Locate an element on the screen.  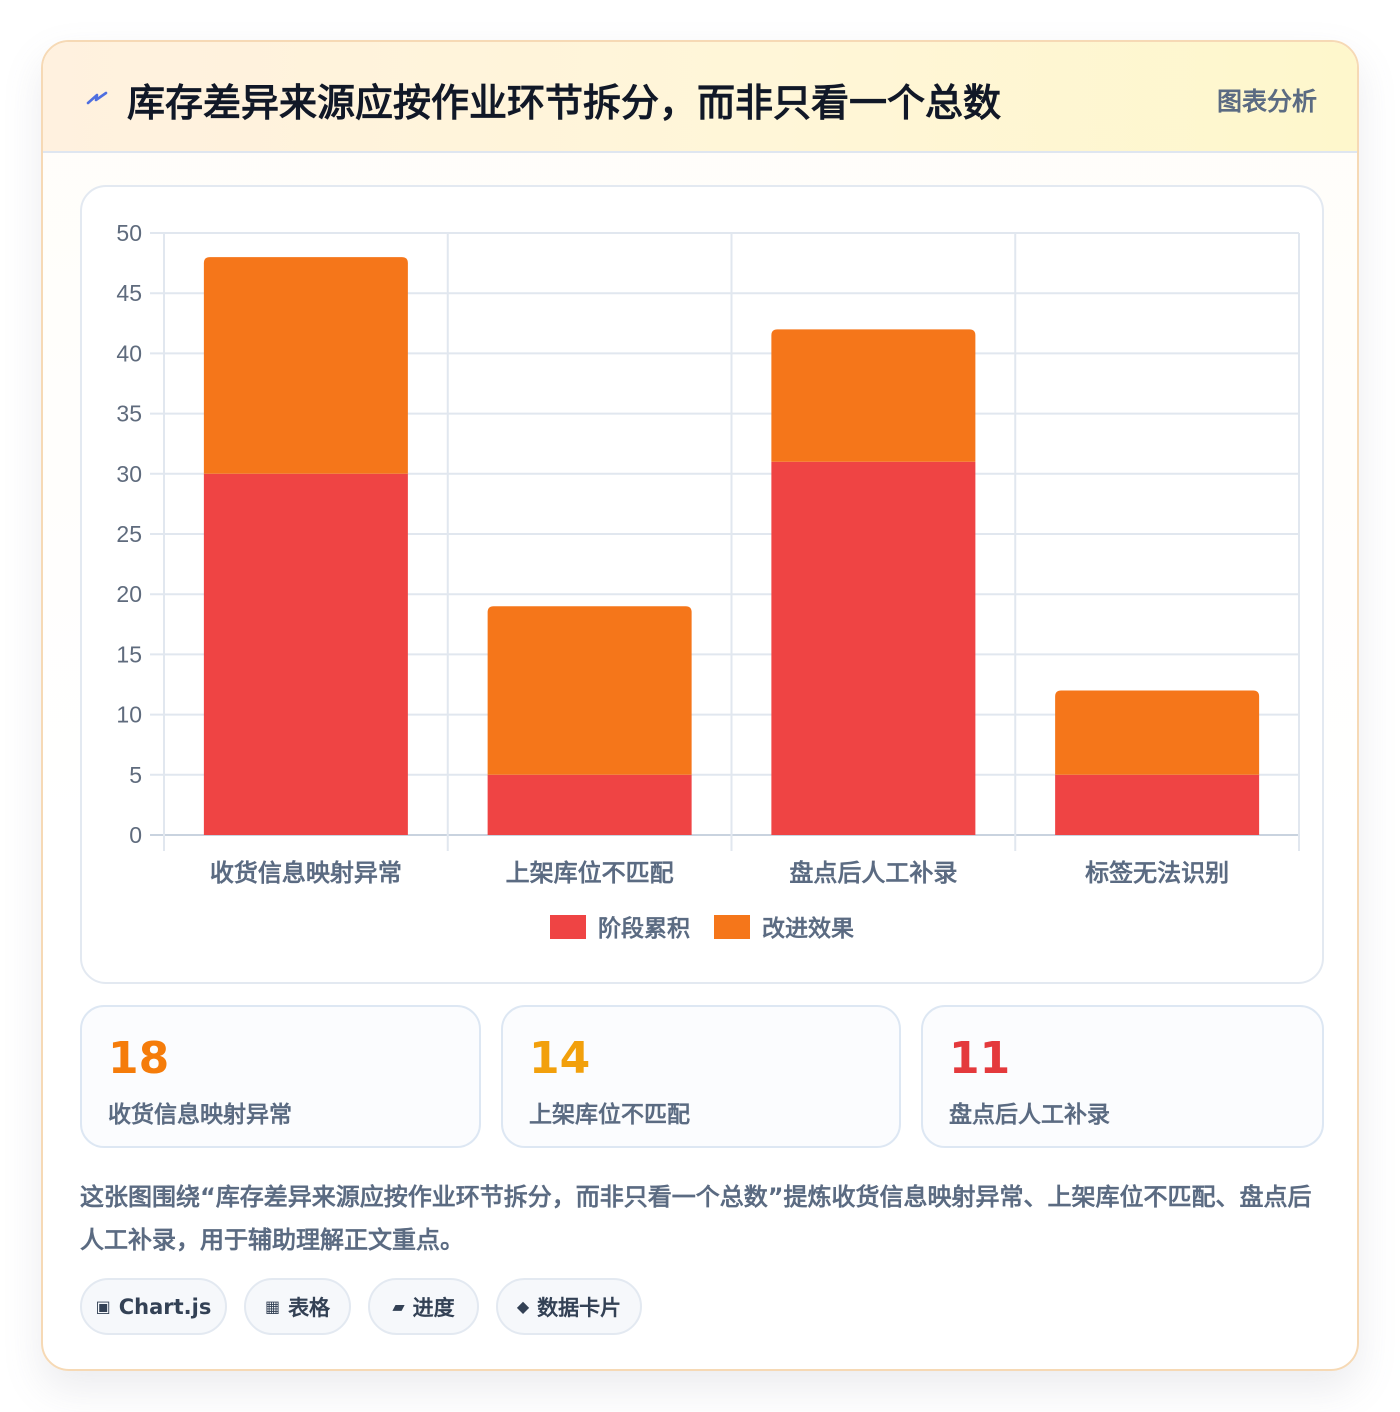
page-title: 库存差异来源应按作业环节拆分，而非只看一个总数 is located at coordinates (564, 103).